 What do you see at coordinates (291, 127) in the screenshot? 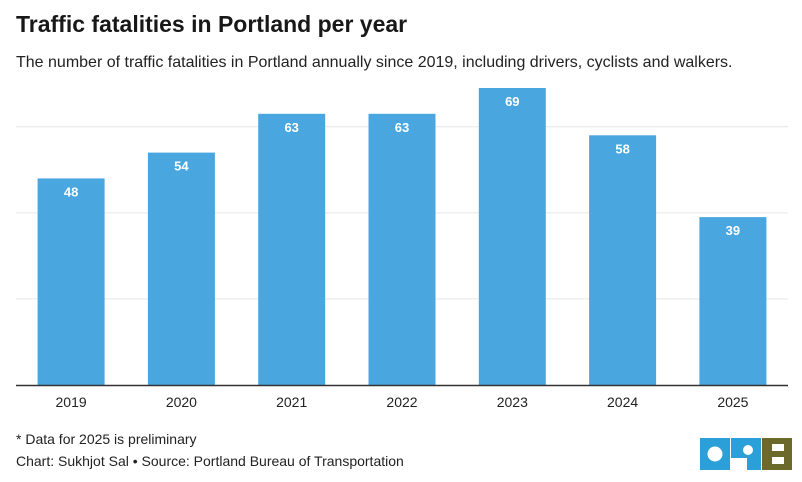
I see `data-label-2021: 63` at bounding box center [291, 127].